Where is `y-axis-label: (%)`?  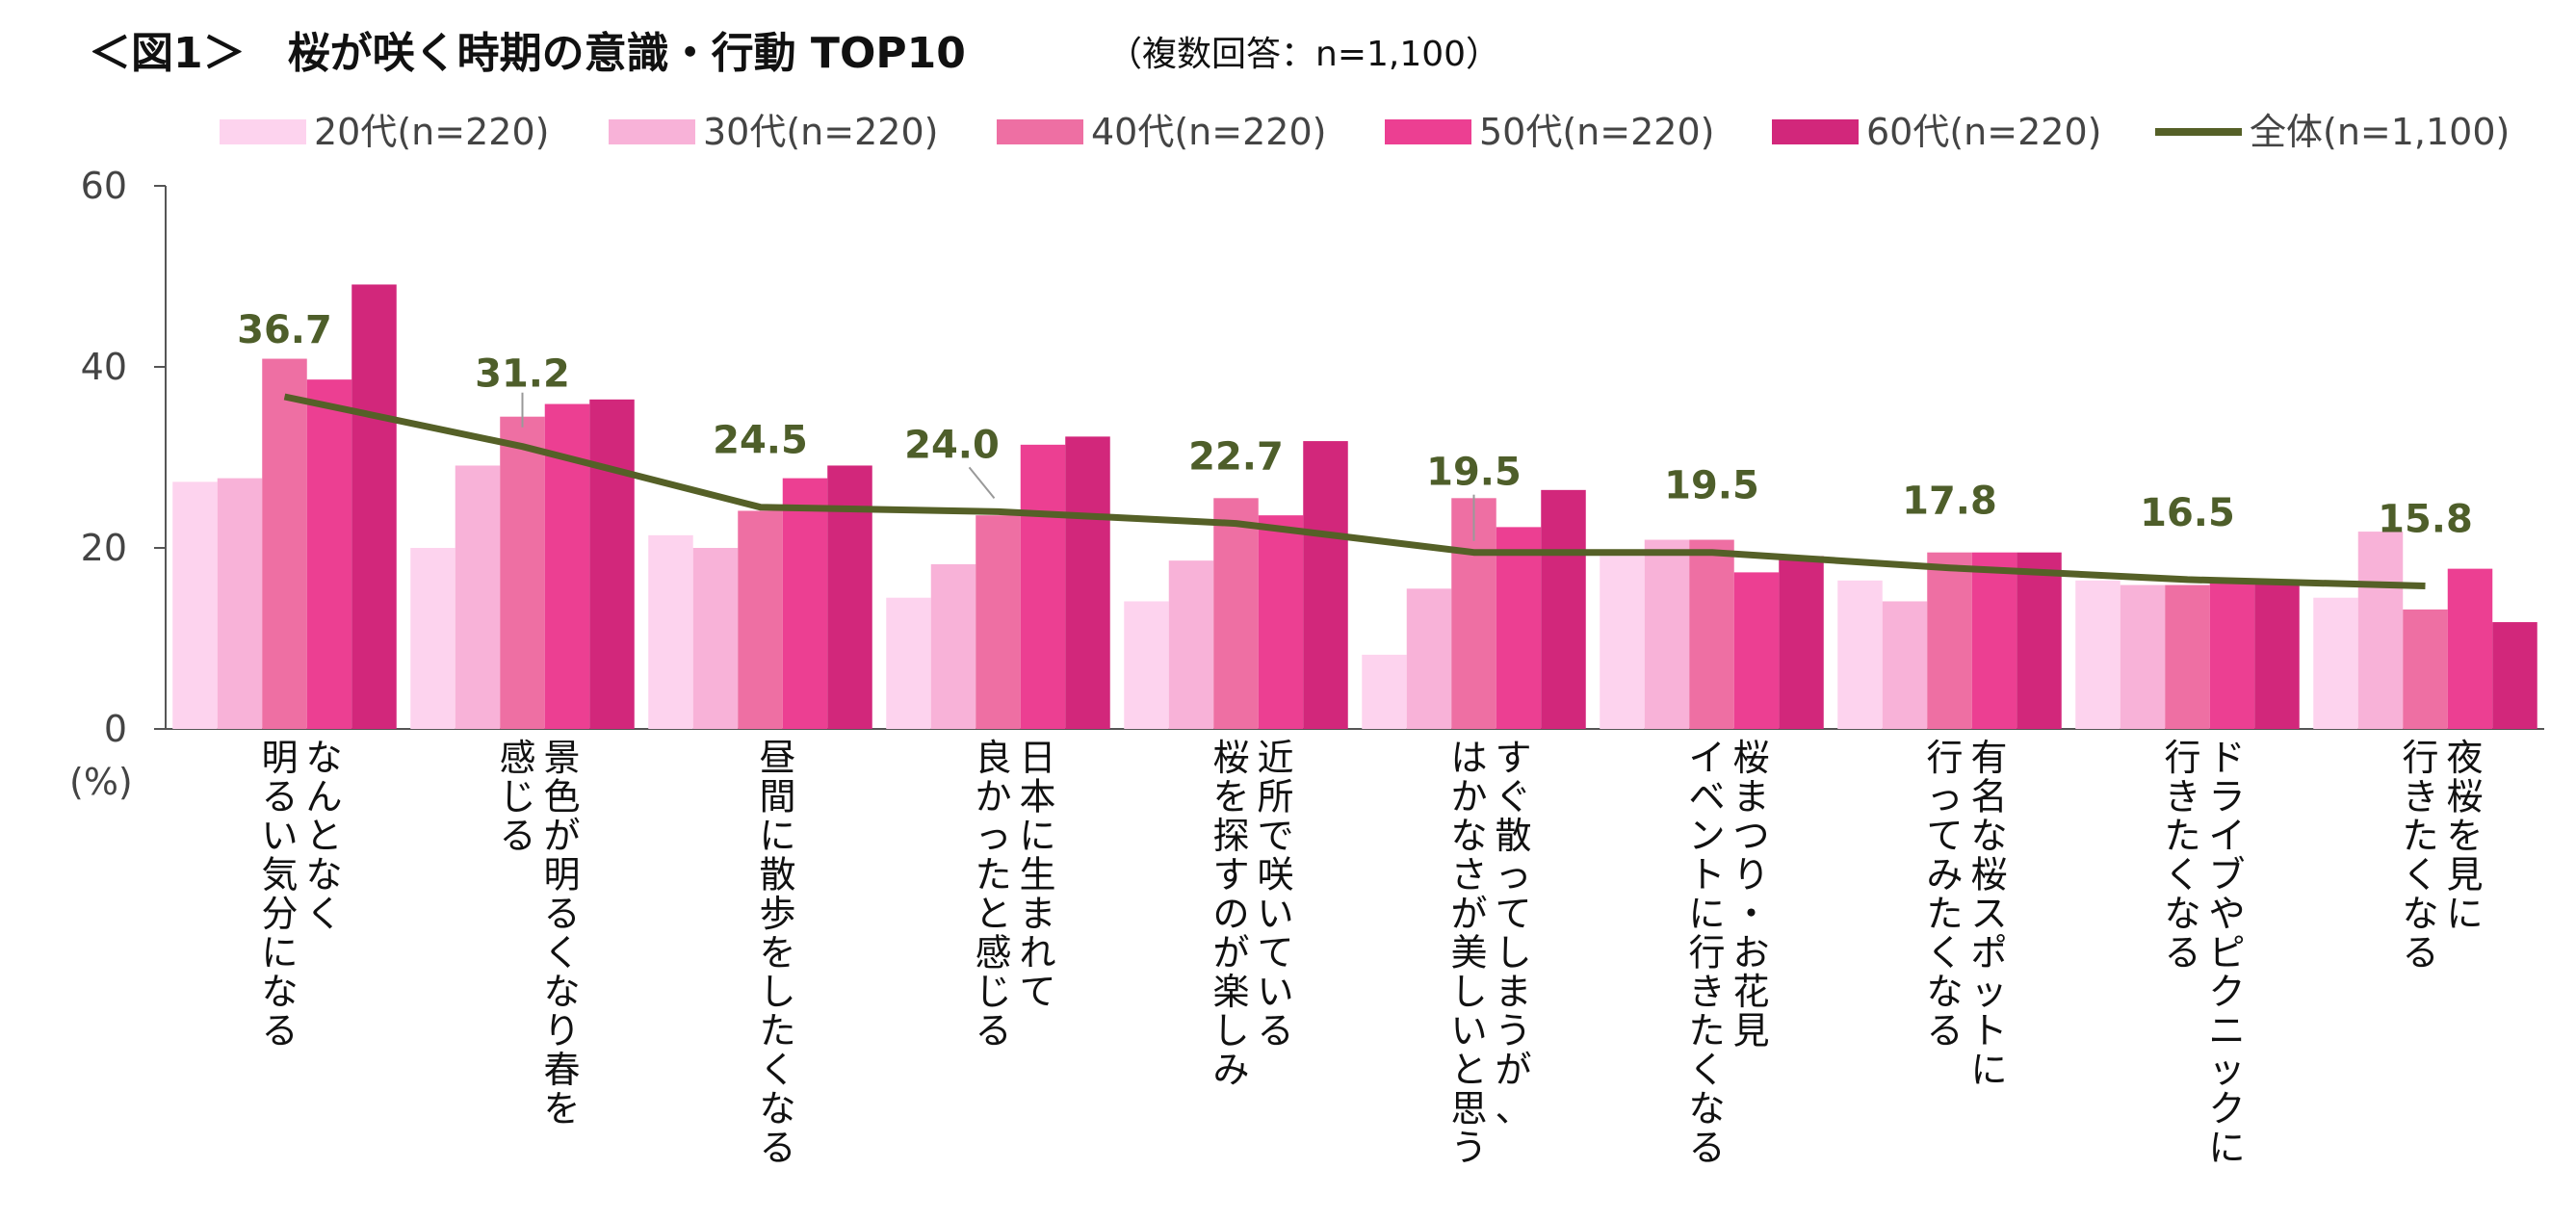
y-axis-label: (%) is located at coordinates (101, 782).